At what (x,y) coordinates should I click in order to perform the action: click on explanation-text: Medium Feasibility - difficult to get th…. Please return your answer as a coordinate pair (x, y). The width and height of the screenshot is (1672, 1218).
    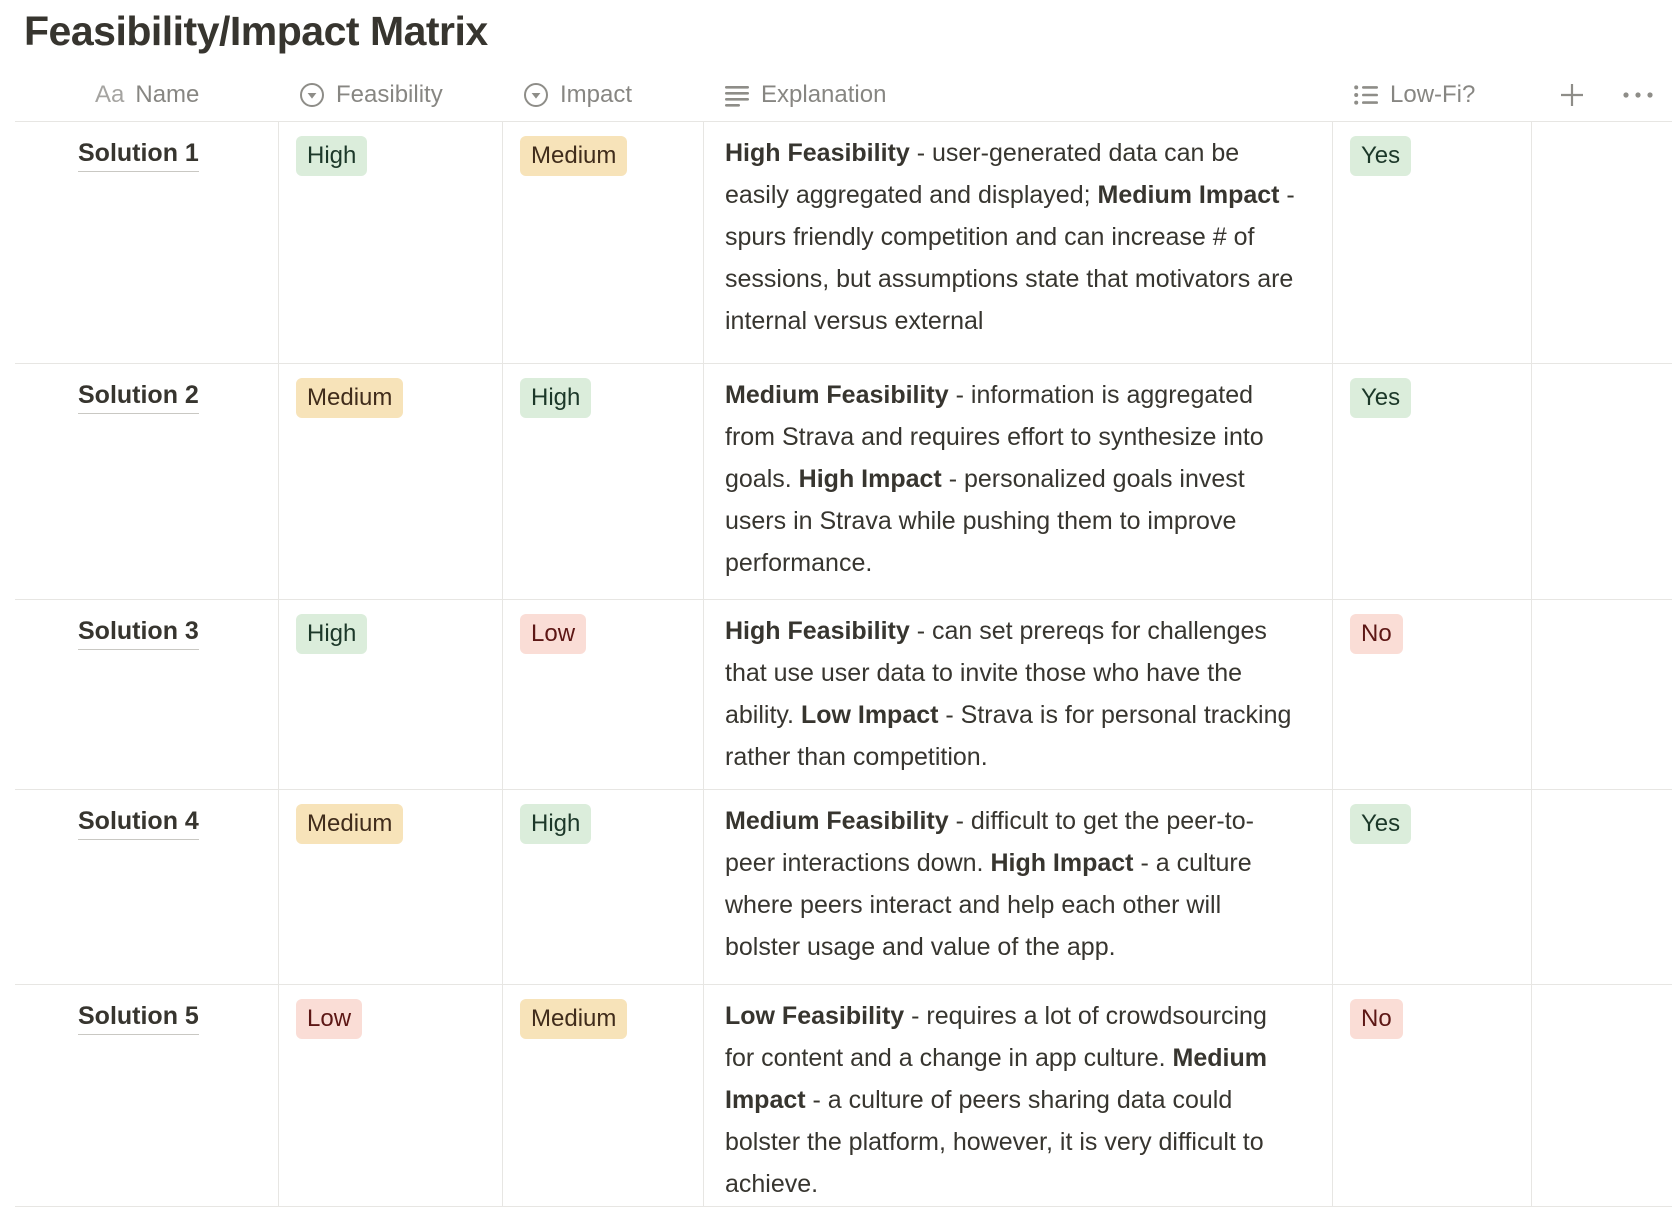
    Looking at the image, I should click on (989, 884).